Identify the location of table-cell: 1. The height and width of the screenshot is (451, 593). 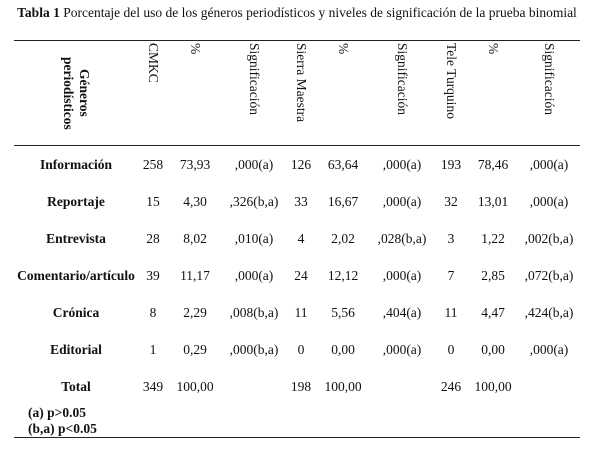
(153, 349).